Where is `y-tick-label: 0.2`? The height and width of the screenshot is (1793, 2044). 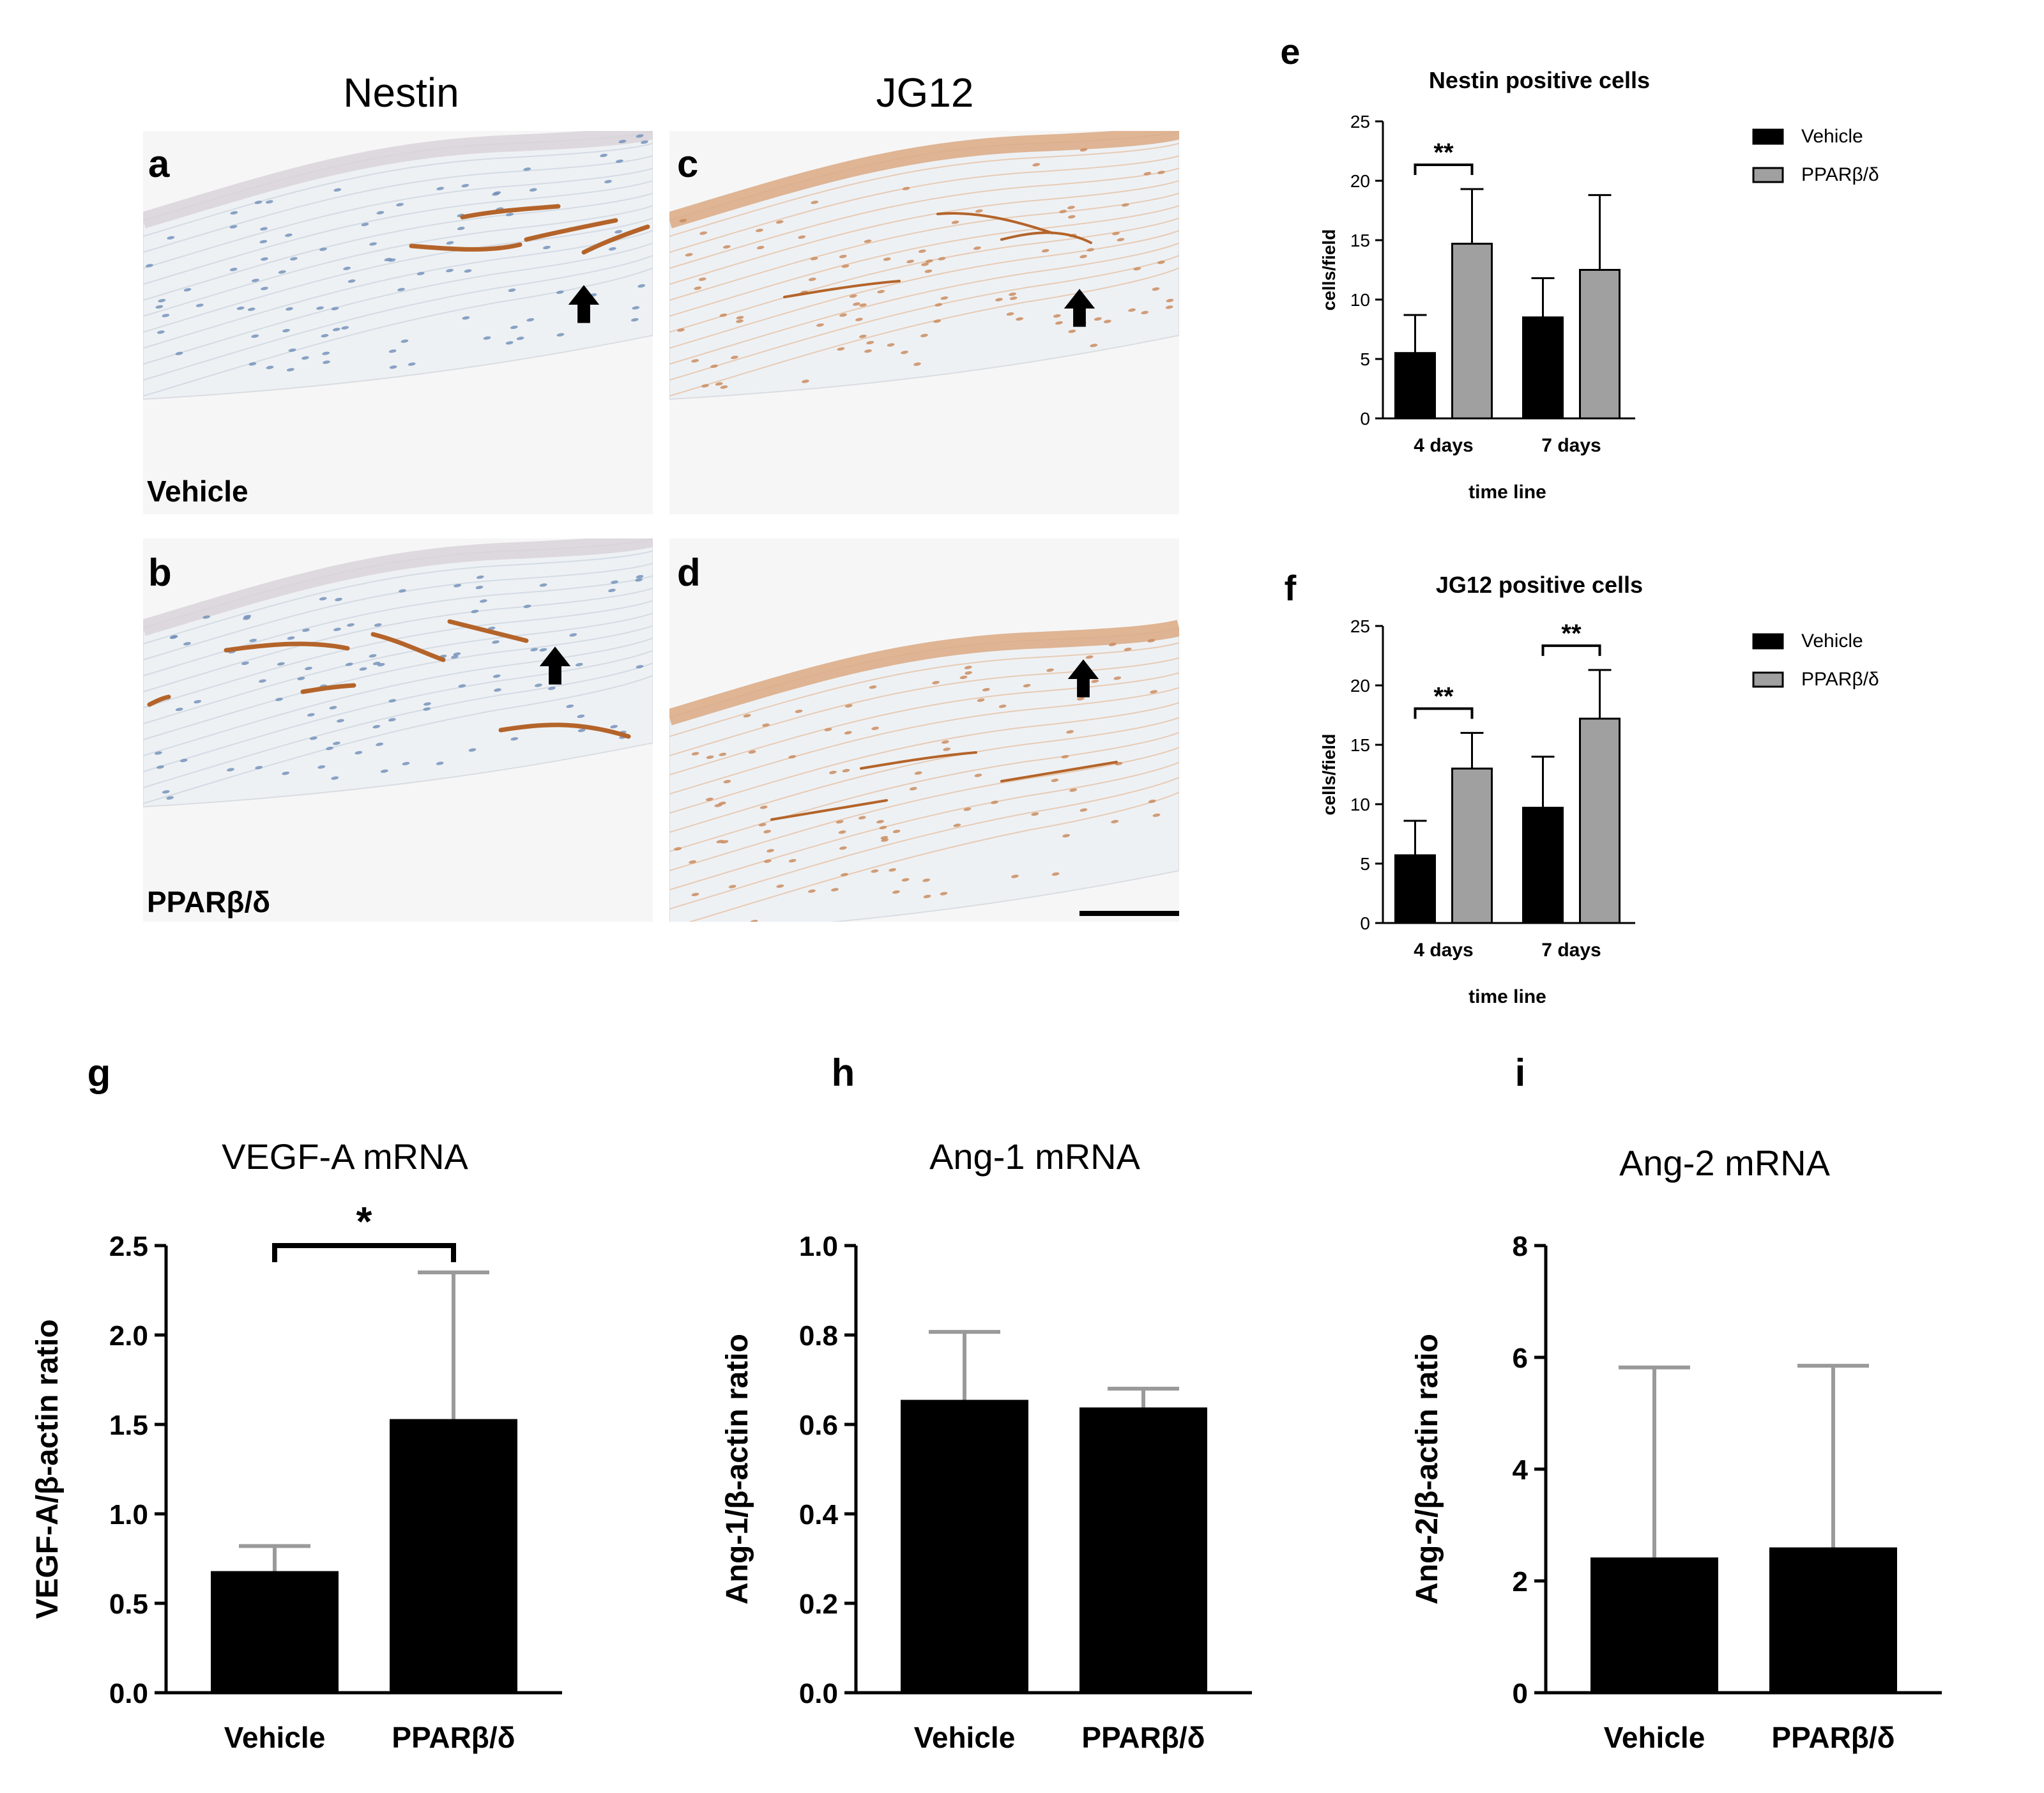
y-tick-label: 0.2 is located at coordinates (818, 1604).